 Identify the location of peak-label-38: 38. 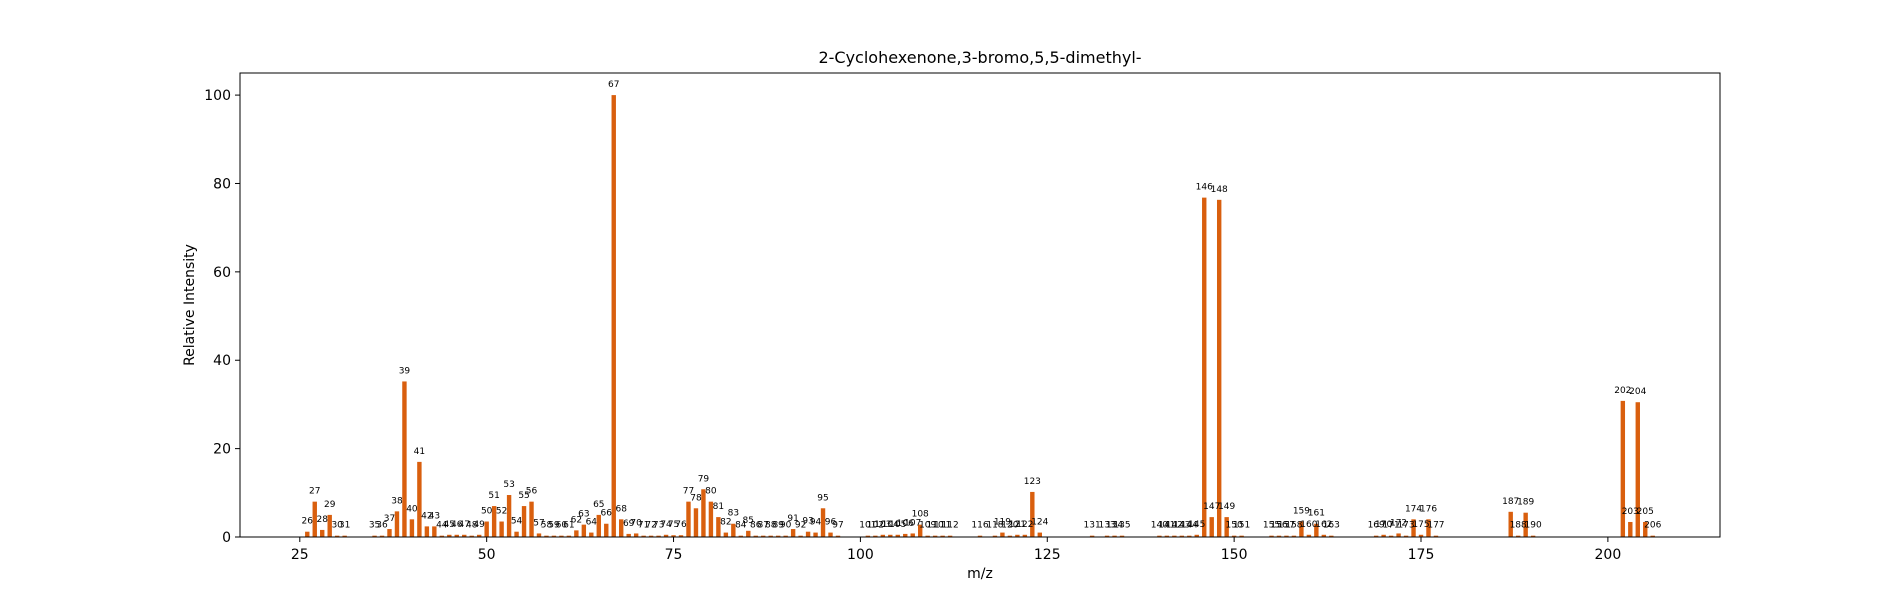
(397, 501).